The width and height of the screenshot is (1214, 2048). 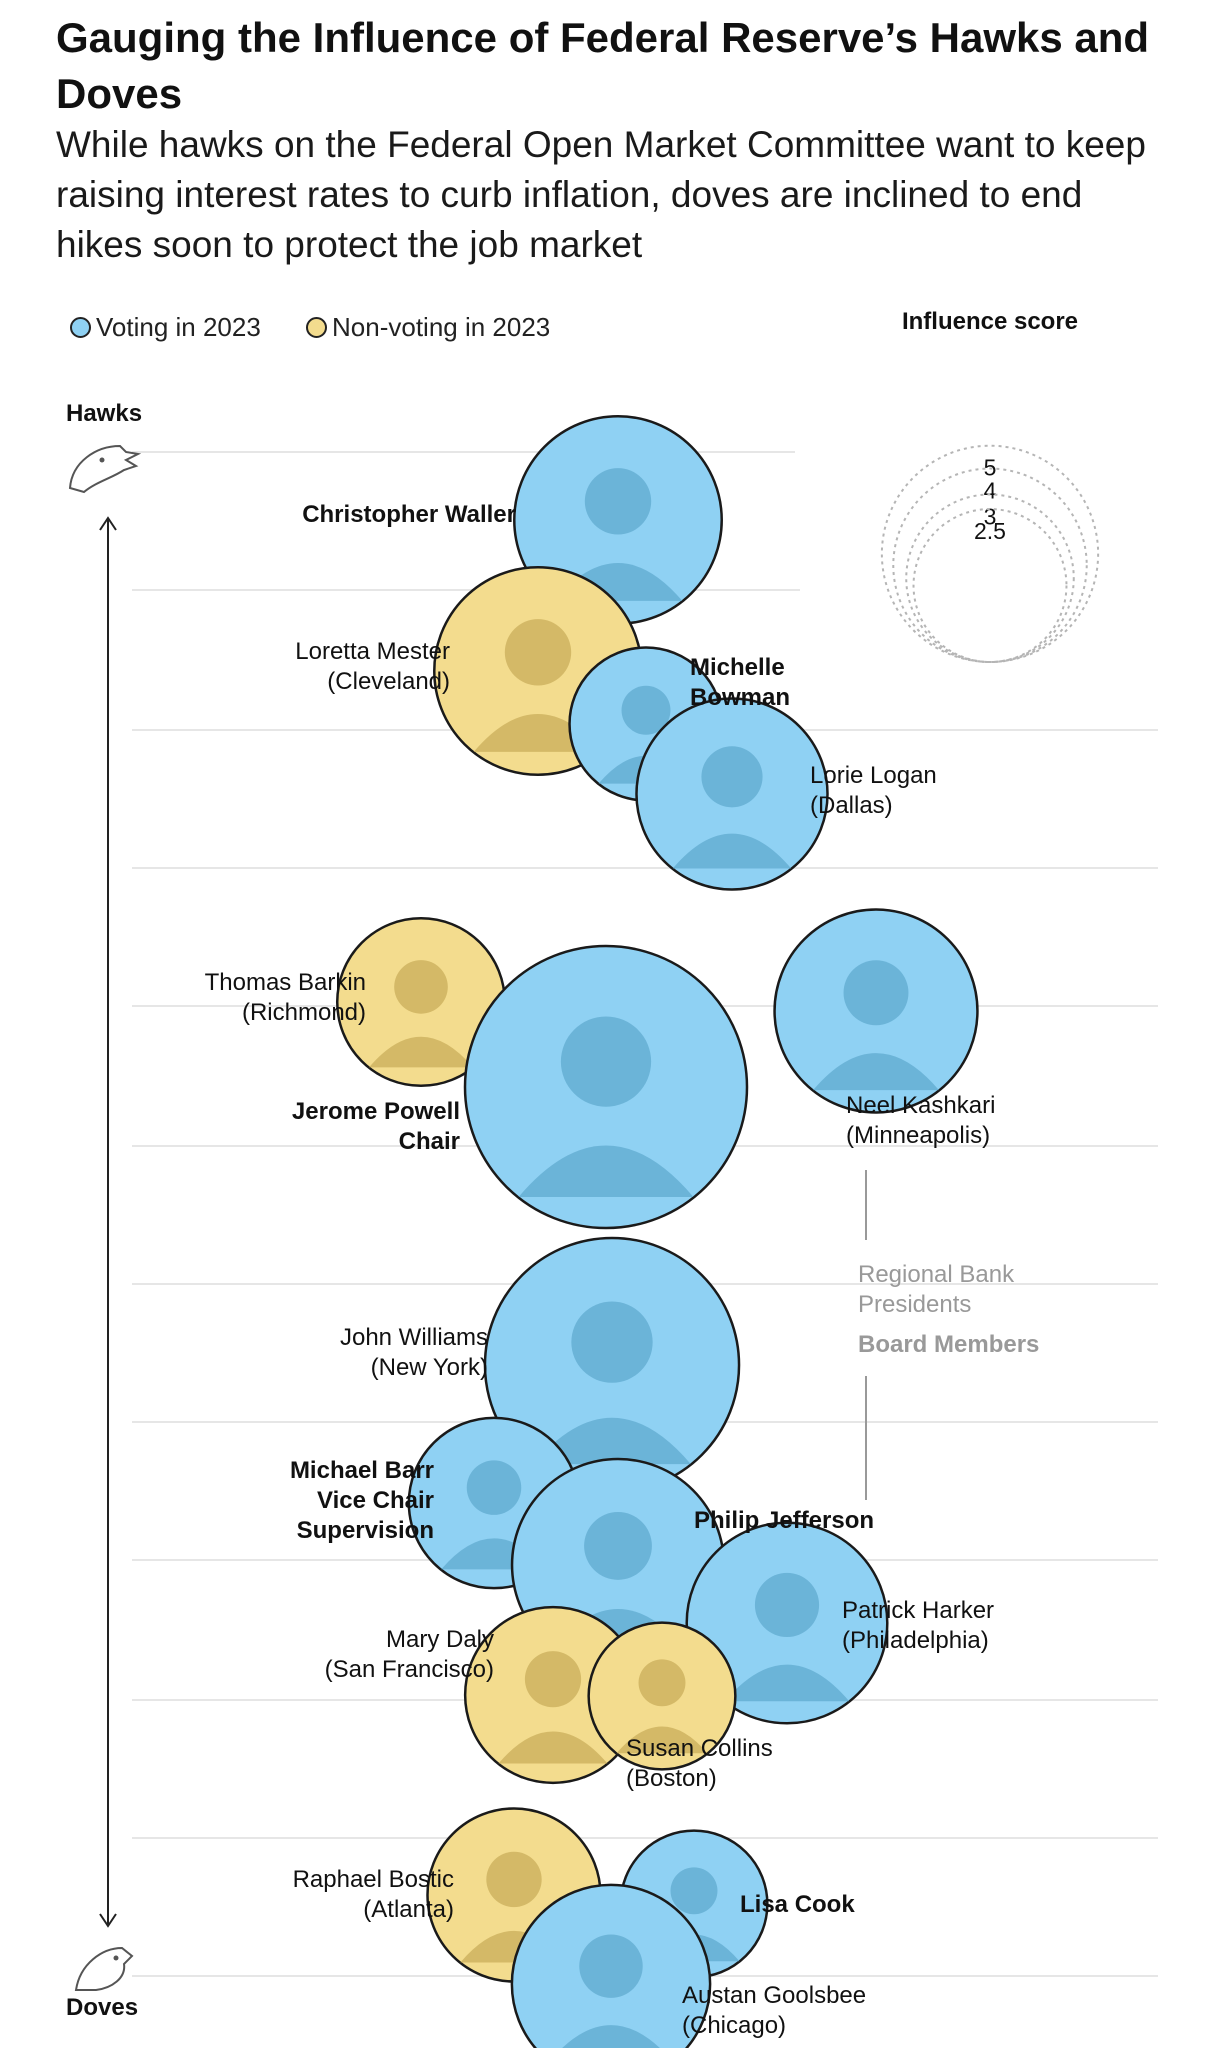 What do you see at coordinates (699, 1763) in the screenshot?
I see `label-susan-collins: Susan Collins (Boston)` at bounding box center [699, 1763].